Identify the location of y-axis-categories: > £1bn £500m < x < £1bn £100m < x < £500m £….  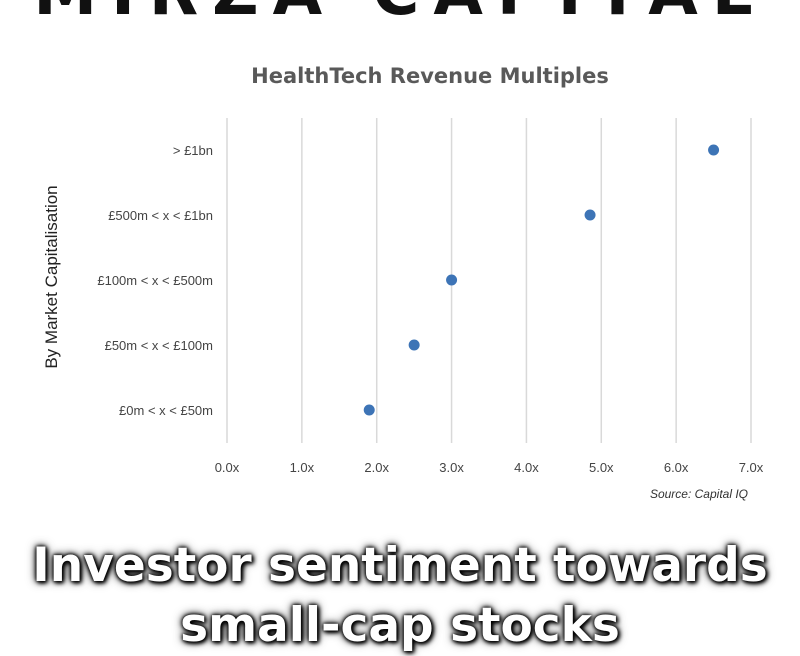
(155, 280).